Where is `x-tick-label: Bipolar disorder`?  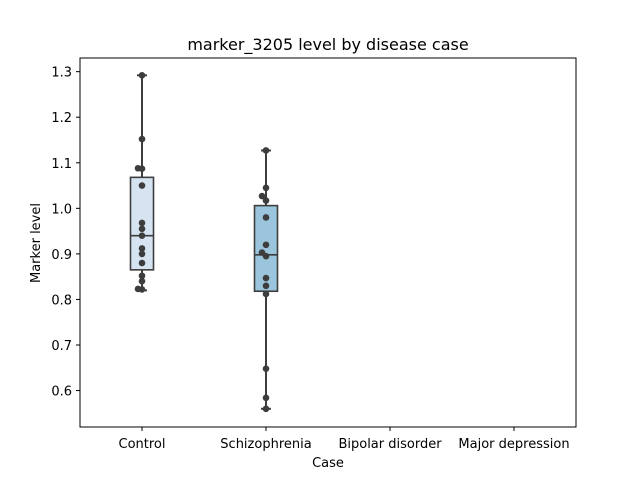 x-tick-label: Bipolar disorder is located at coordinates (390, 444).